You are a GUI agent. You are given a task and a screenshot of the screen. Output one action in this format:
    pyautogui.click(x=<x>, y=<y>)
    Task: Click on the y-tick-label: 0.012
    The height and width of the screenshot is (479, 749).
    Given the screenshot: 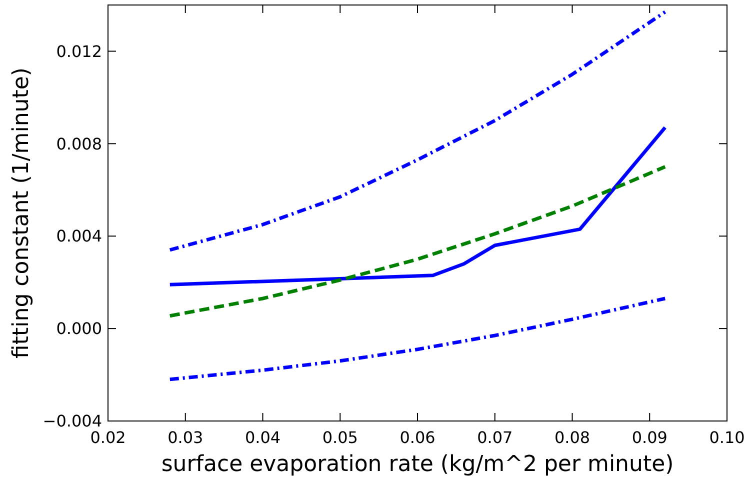 What is the action you would take?
    pyautogui.click(x=79, y=51)
    